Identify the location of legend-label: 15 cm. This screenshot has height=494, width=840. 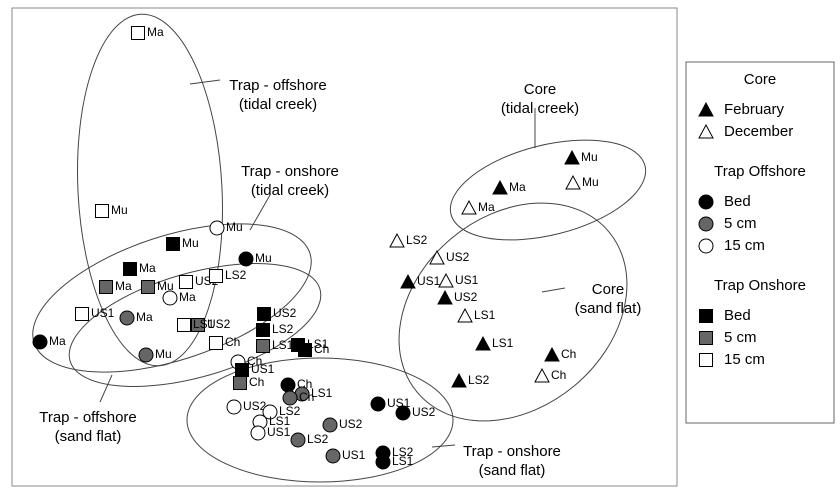
(744, 245).